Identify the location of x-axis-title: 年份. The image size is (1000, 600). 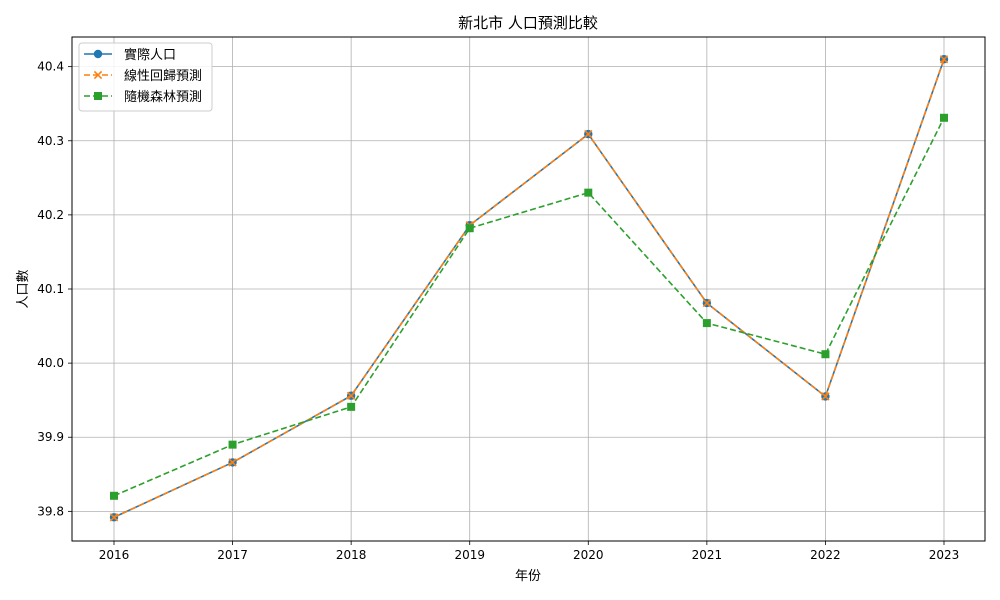
(528, 576).